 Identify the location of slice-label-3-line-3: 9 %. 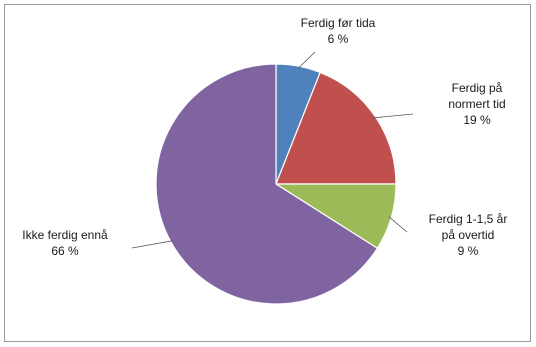
(468, 251).